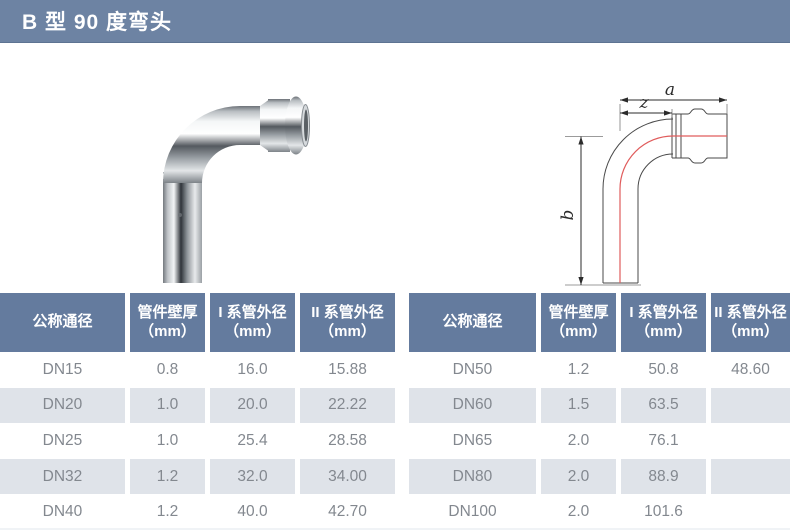 The height and width of the screenshot is (530, 790). Describe the element at coordinates (670, 90) in the screenshot. I see `dim-label-a: a` at that location.